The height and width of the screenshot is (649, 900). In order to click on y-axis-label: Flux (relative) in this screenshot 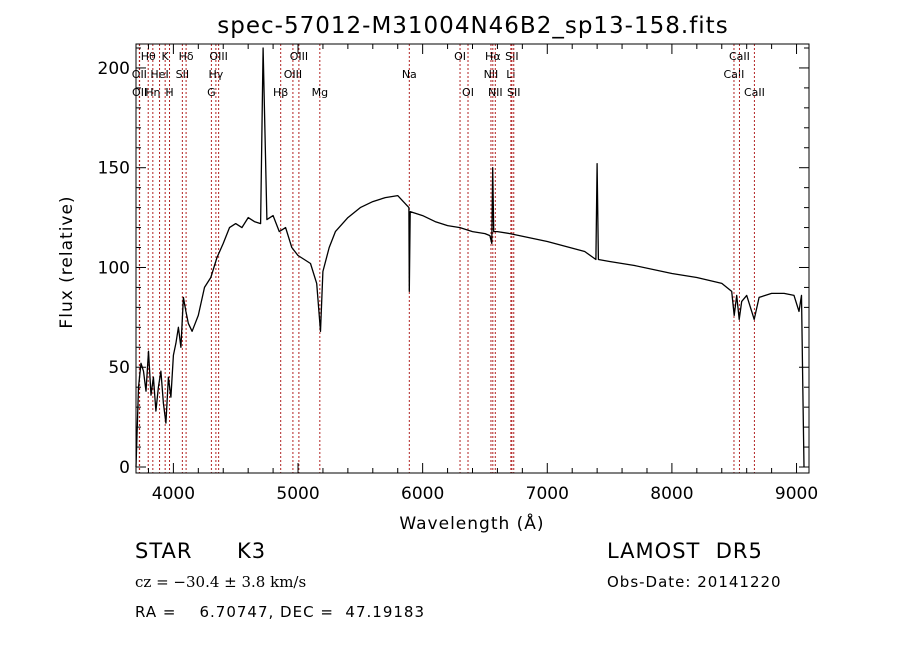, I will do `click(67, 261)`.